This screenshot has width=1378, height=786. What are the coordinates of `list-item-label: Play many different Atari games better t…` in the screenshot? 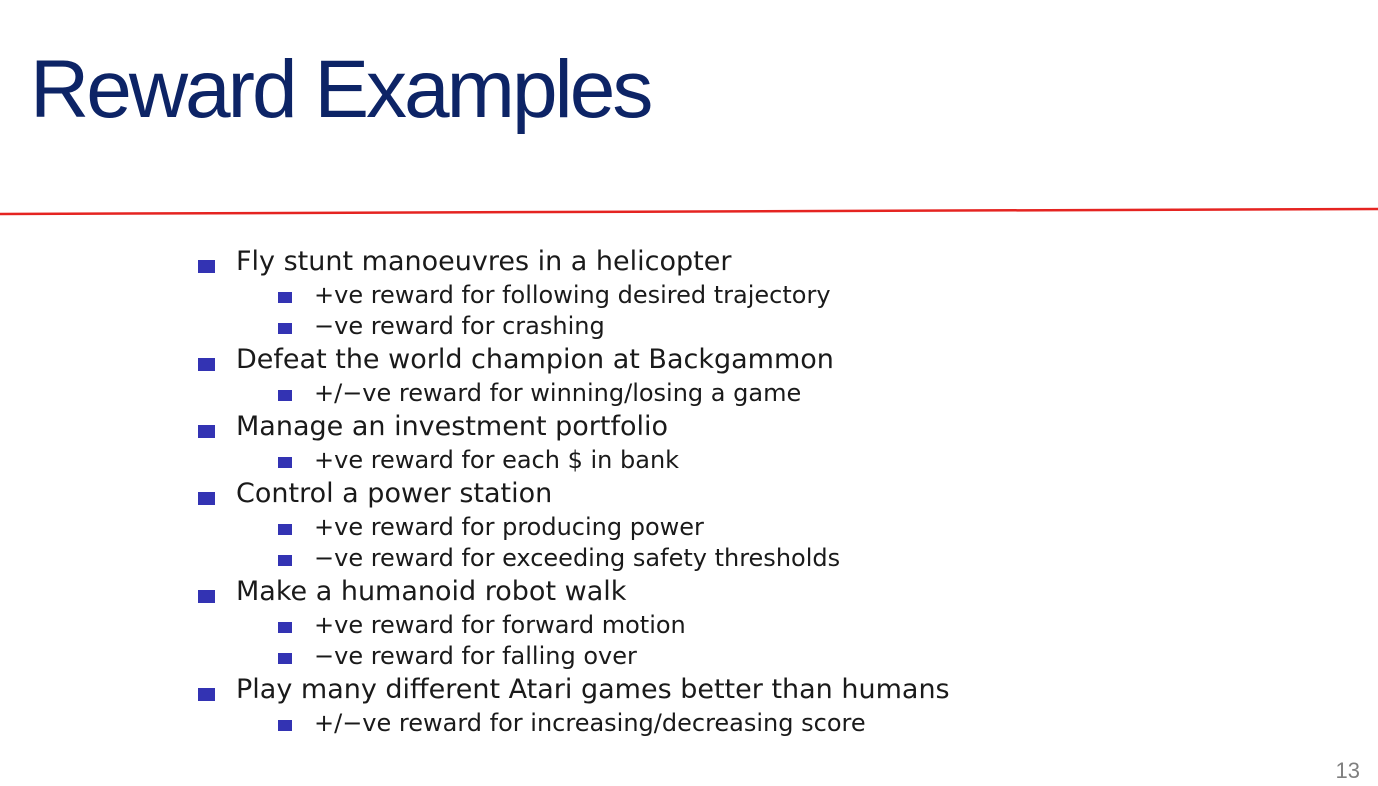 It's located at (593, 689).